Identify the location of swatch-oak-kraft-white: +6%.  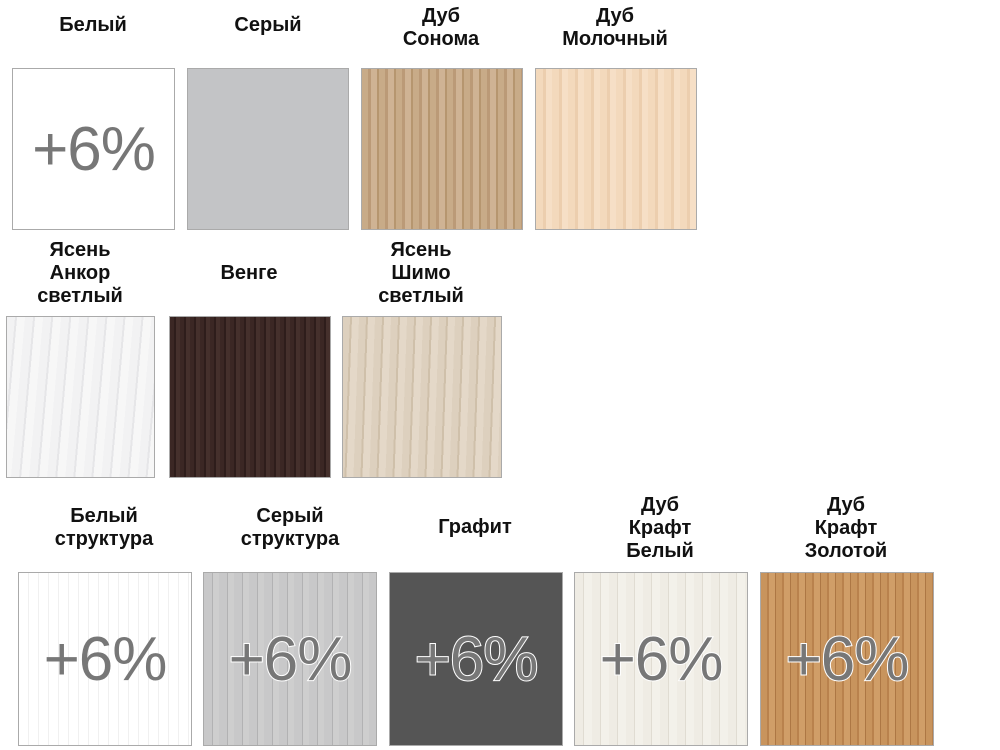
(661, 659).